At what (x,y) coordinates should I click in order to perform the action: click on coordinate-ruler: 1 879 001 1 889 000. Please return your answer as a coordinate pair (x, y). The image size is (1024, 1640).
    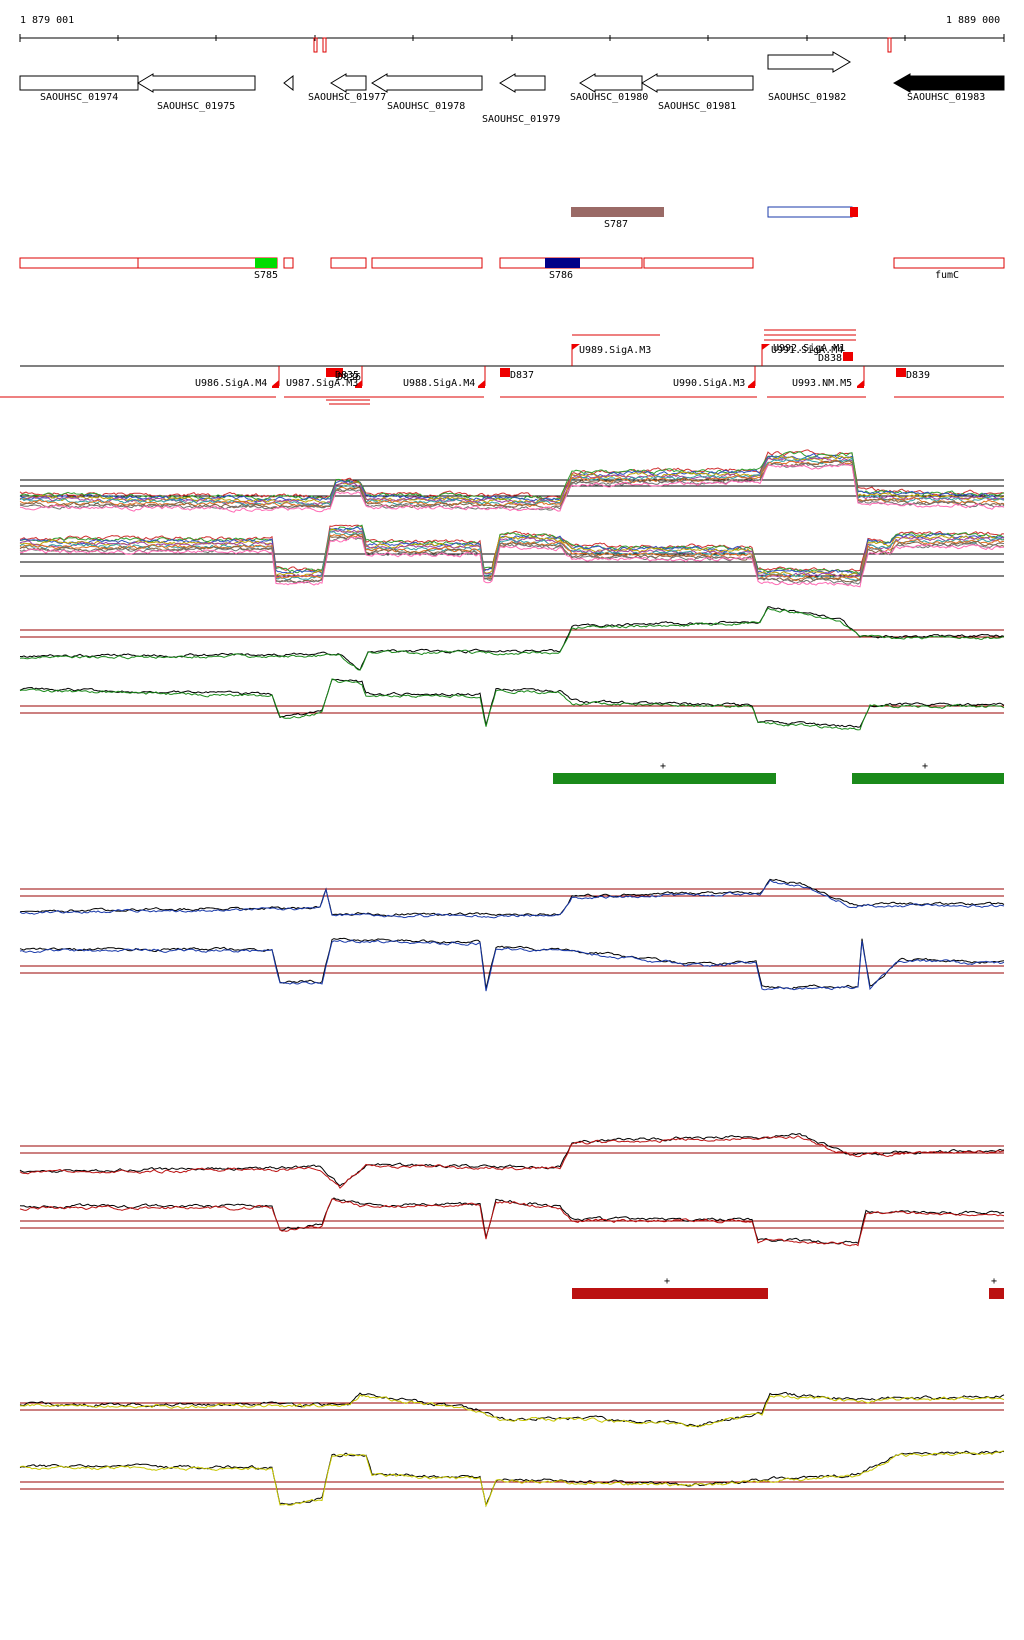
    Looking at the image, I should click on (512, 34).